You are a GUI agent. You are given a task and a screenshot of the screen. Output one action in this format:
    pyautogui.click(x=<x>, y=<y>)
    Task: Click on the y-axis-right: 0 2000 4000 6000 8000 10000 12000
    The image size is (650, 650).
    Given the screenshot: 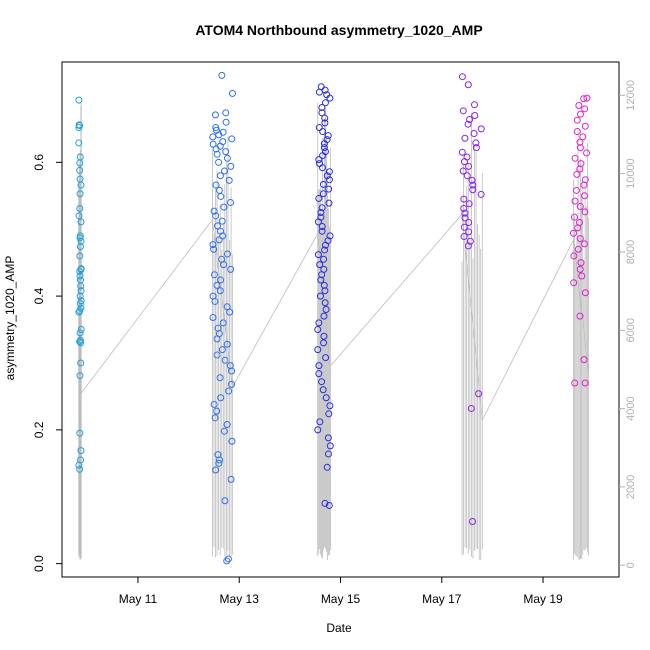 What is the action you would take?
    pyautogui.click(x=628, y=324)
    